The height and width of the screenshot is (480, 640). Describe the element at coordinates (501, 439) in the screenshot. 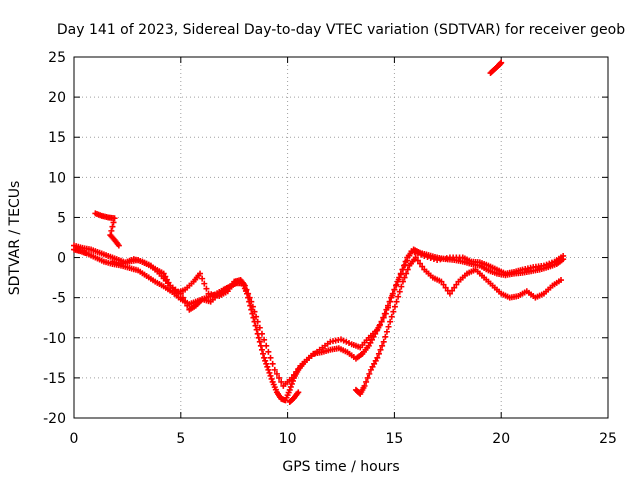

I see `x-tick-label: 20` at that location.